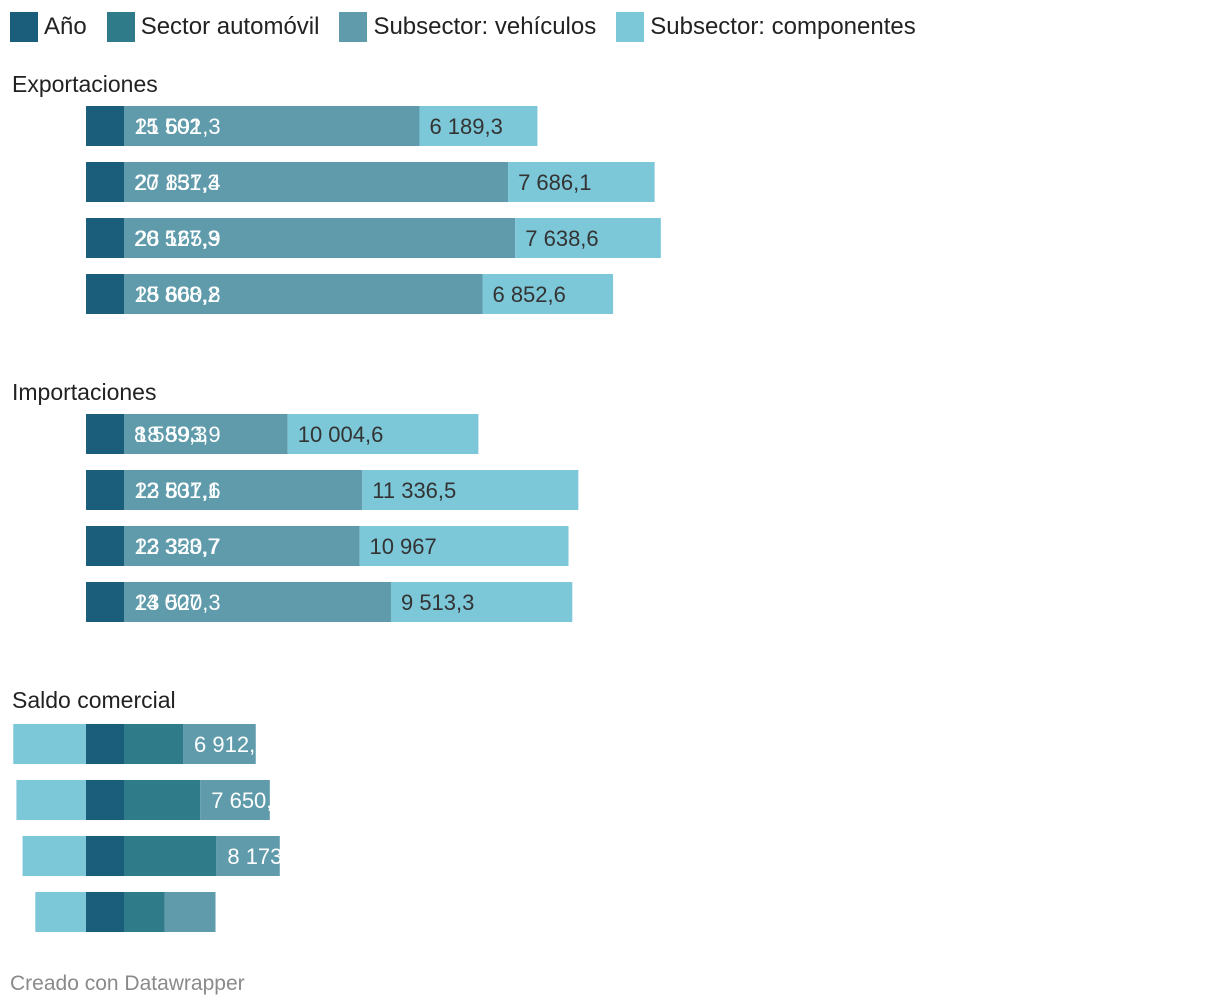 The width and height of the screenshot is (1220, 1008). What do you see at coordinates (230, 26) in the screenshot?
I see `legend-label: Sector automóvil` at bounding box center [230, 26].